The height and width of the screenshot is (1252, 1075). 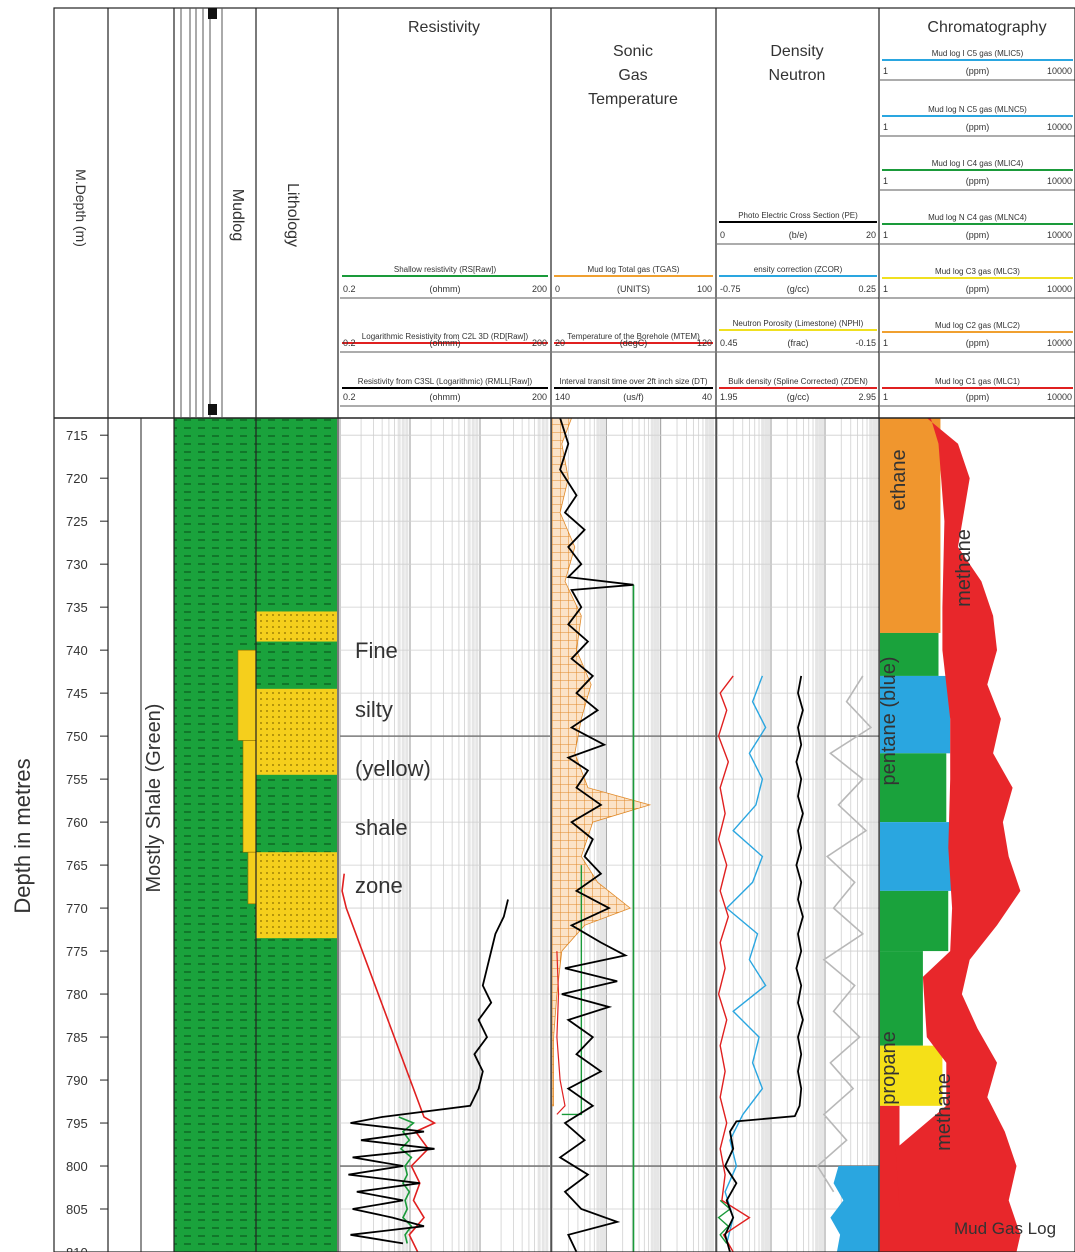 I want to click on chromatography-scale-3-min: 1, so click(x=885, y=235).